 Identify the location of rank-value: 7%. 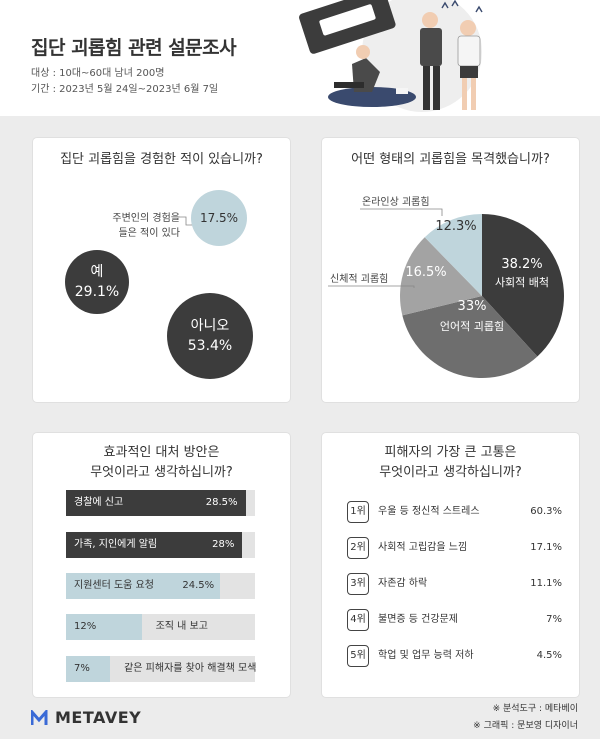
(554, 619).